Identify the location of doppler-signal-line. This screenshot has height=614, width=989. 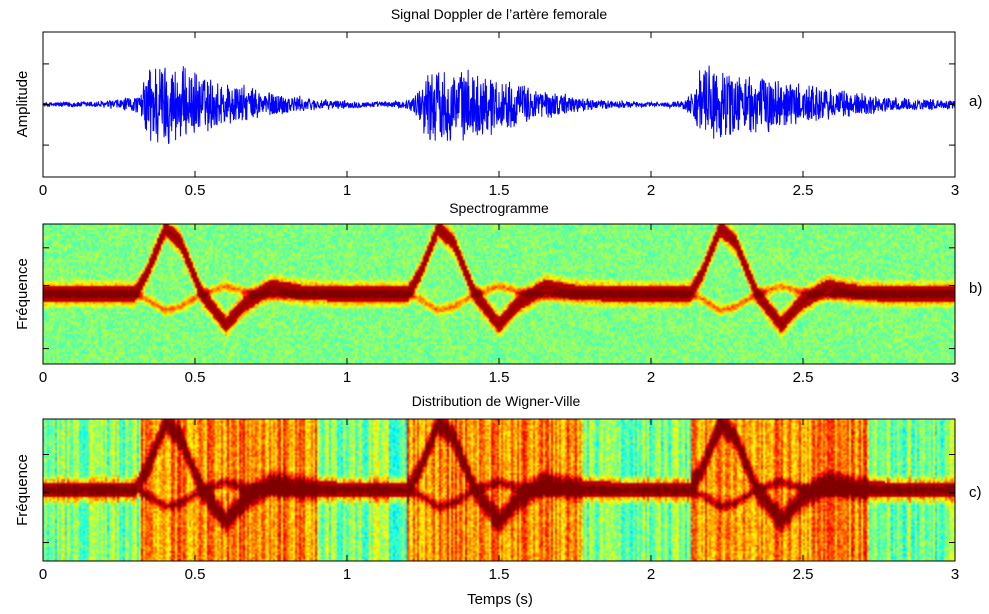
(499, 105).